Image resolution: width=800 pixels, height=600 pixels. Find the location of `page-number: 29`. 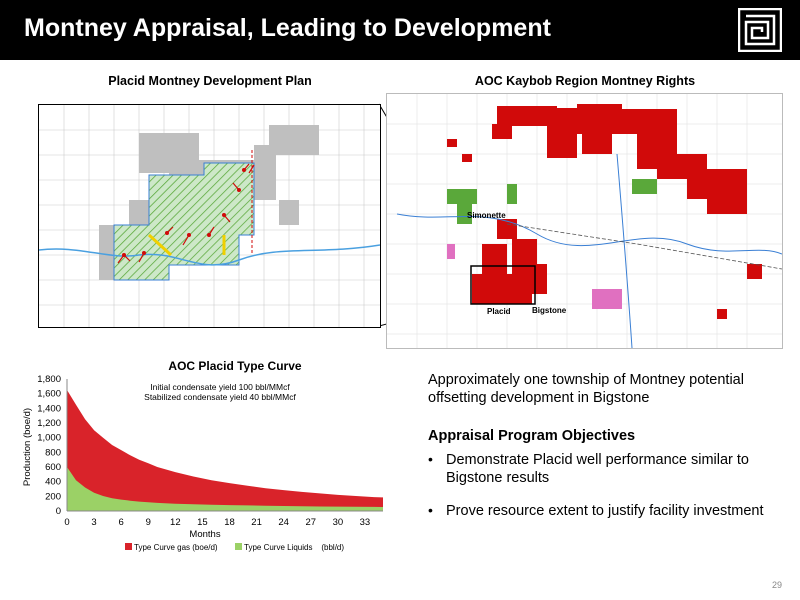

page-number: 29 is located at coordinates (777, 585).